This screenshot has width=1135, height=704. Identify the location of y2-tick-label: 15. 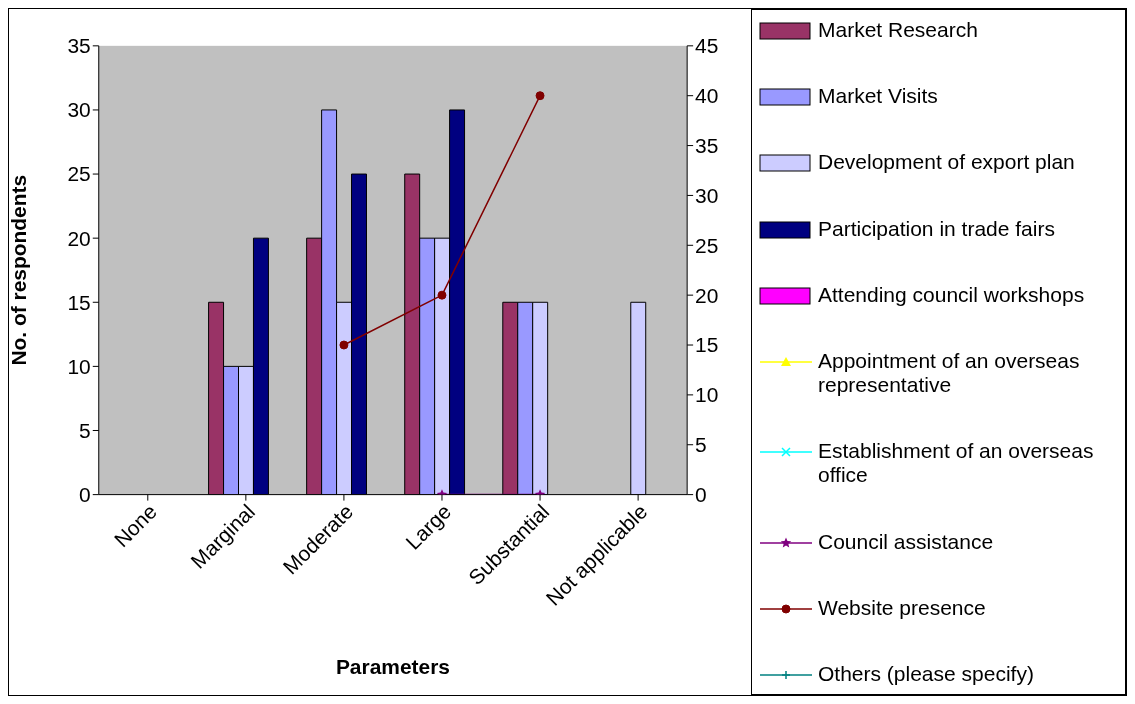
(707, 345).